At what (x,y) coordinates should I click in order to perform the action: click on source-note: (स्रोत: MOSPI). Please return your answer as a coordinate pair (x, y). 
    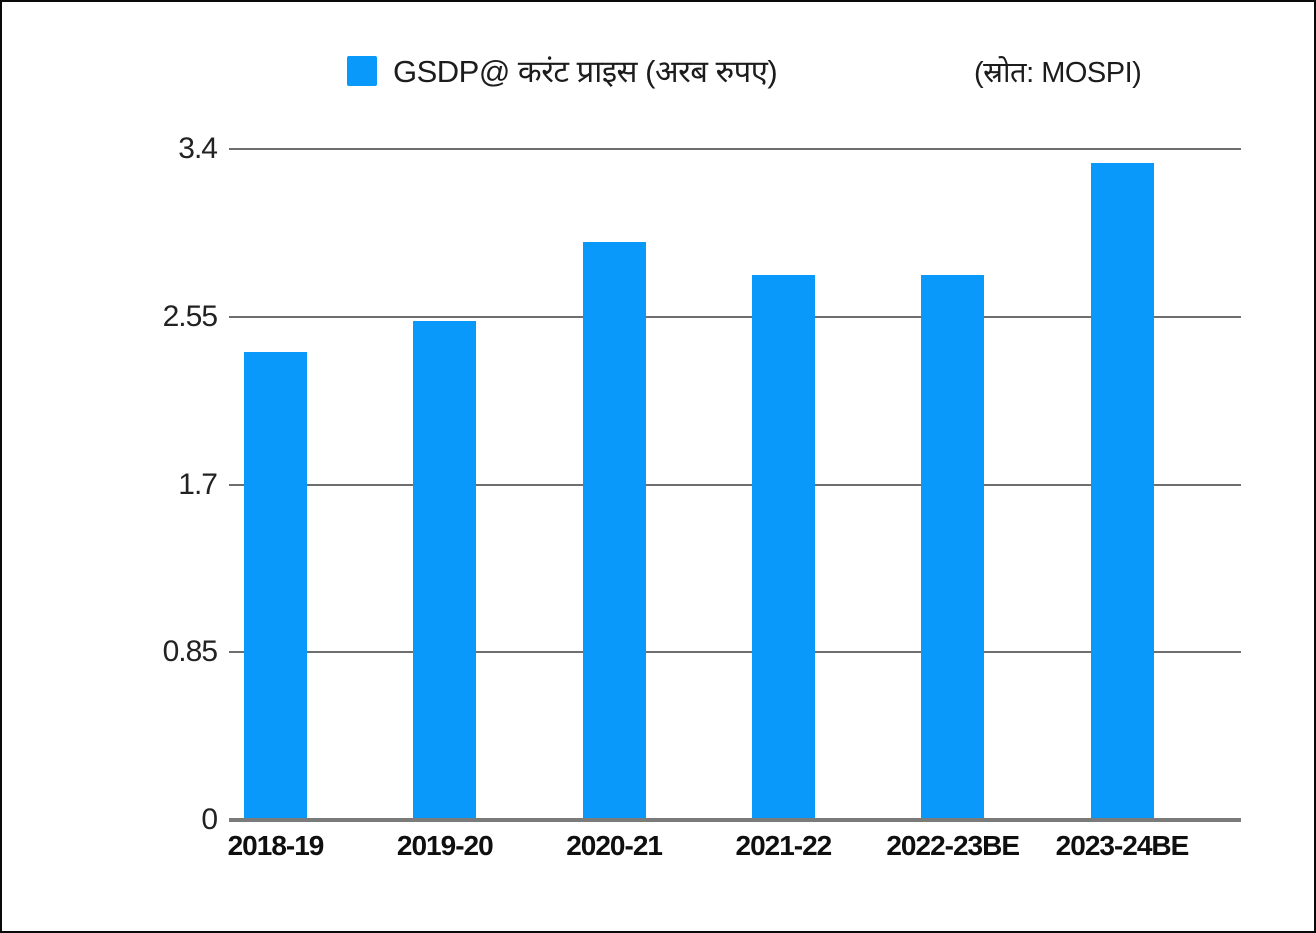
    Looking at the image, I should click on (1058, 73).